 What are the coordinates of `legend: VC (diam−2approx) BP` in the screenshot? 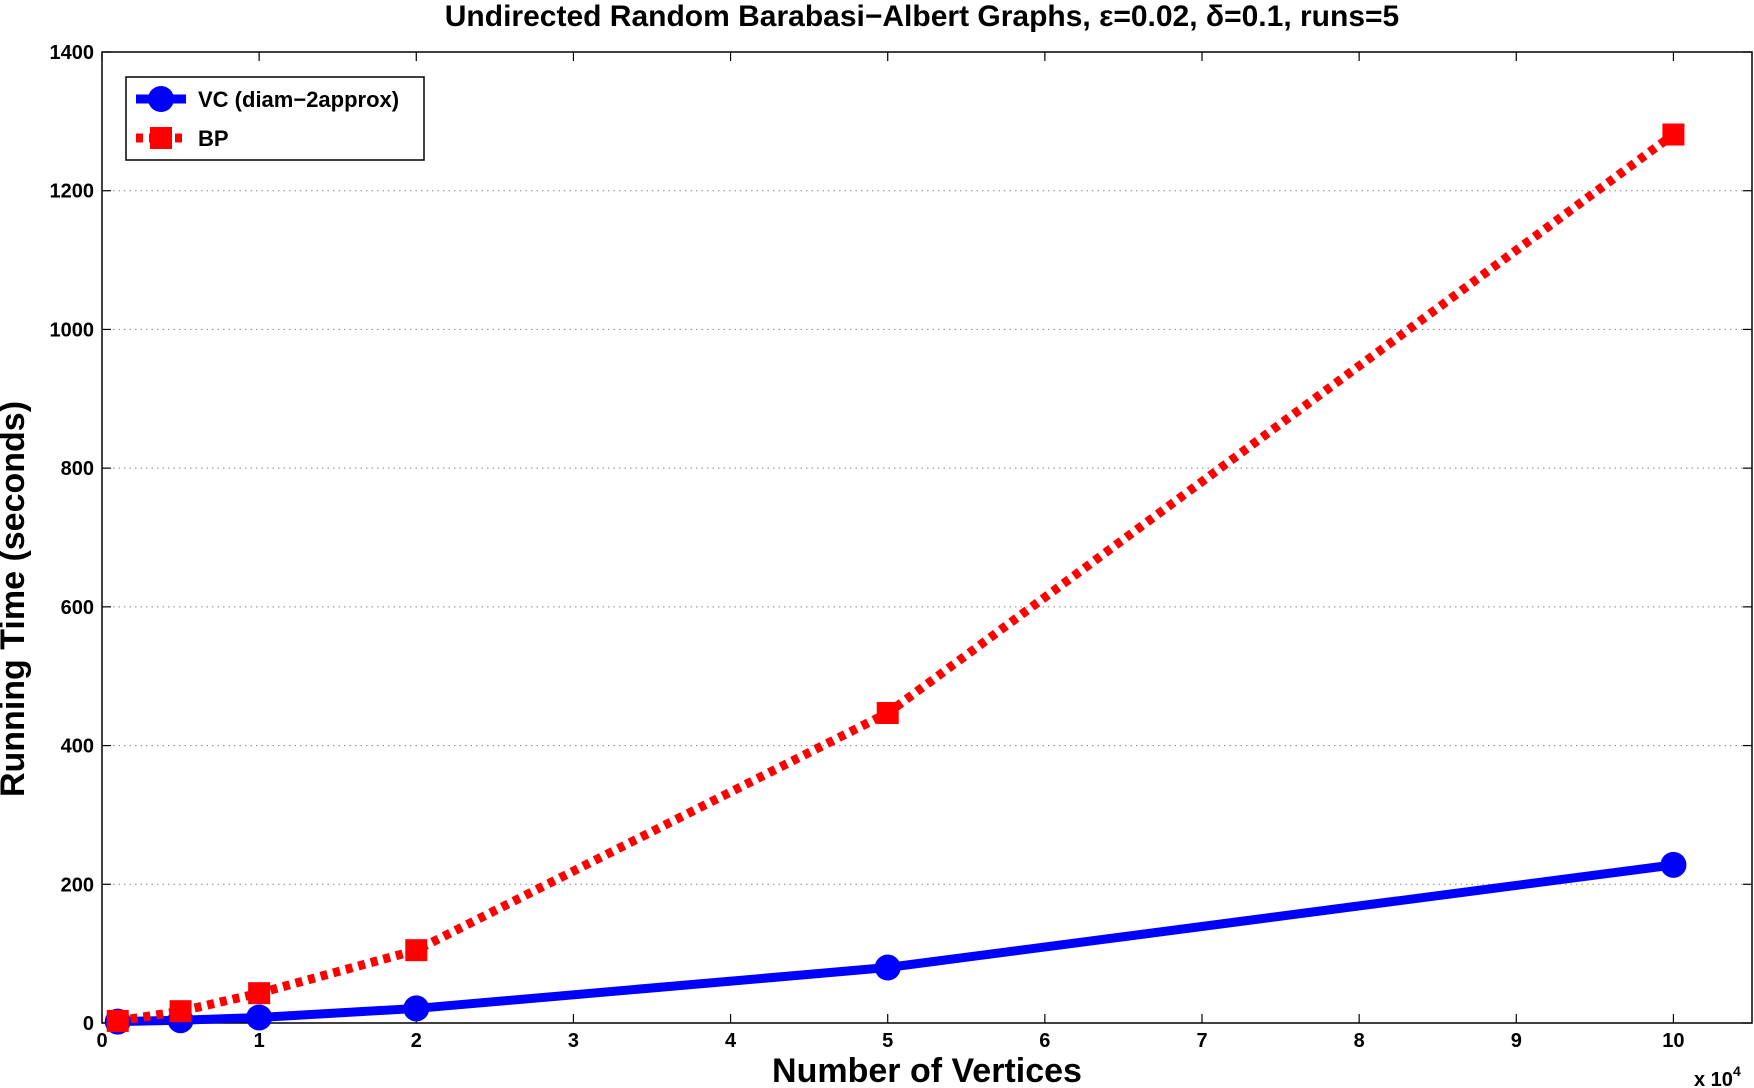 It's located at (275, 118).